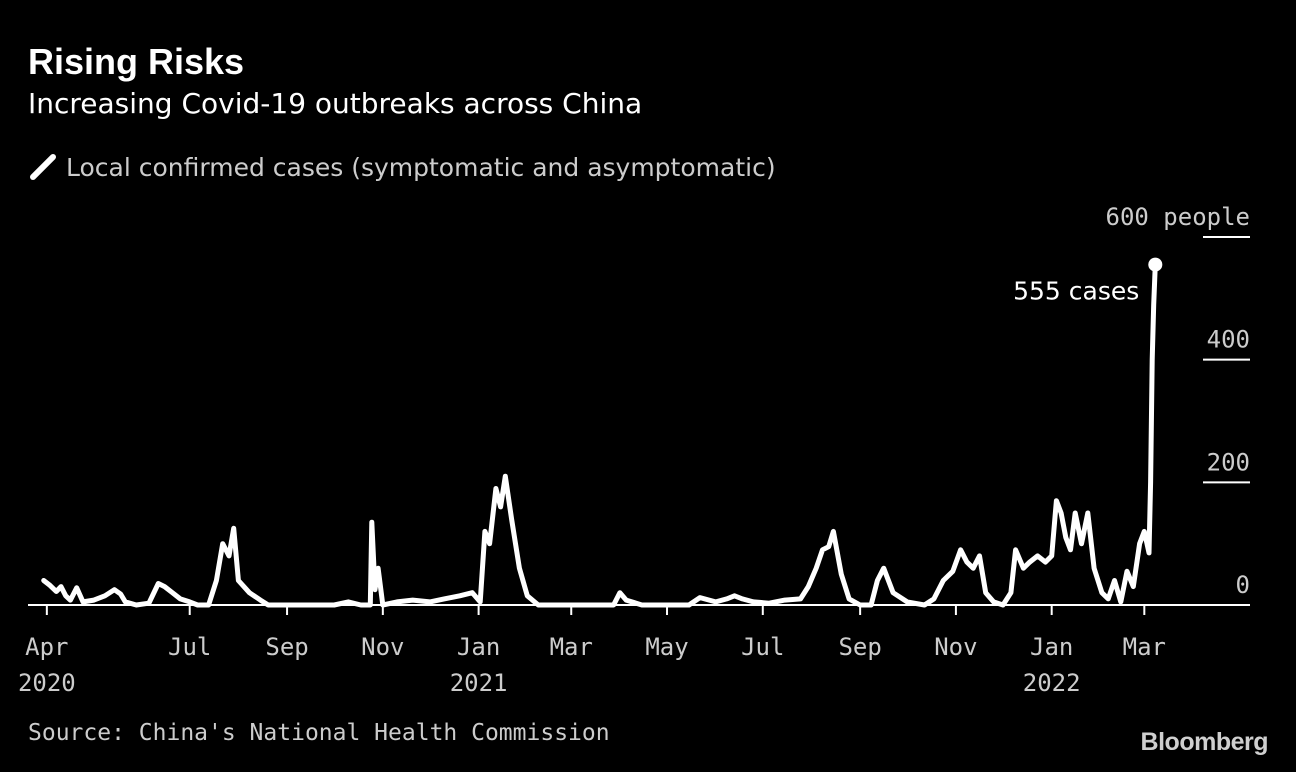  Describe the element at coordinates (46, 647) in the screenshot. I see `x-tick-label: Apr` at that location.